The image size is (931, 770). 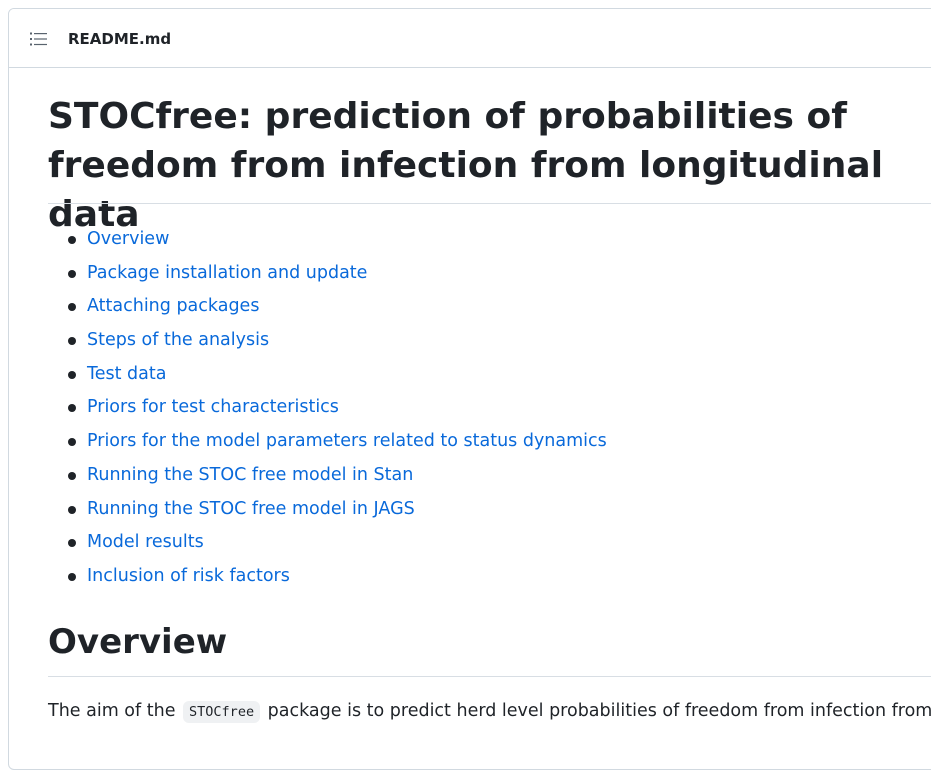 I want to click on toc-link-stan: Running the STOC free model in Stan, so click(x=250, y=474).